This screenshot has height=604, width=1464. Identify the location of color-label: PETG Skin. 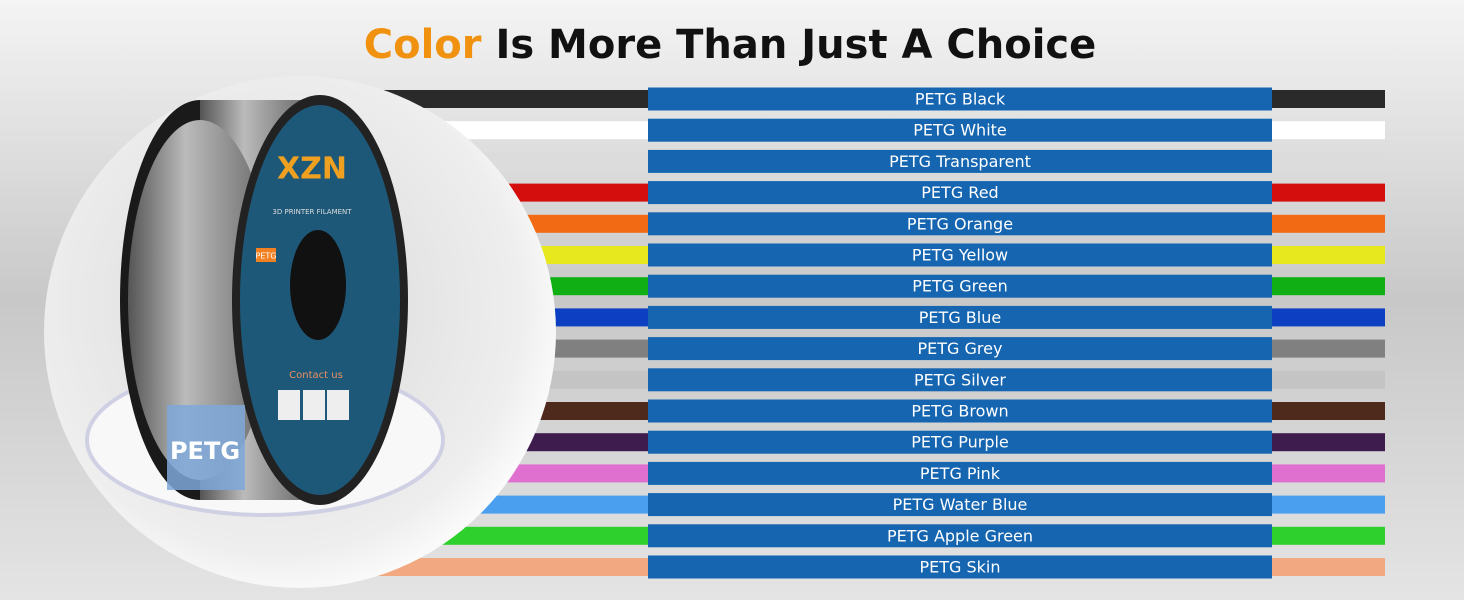
(959, 567).